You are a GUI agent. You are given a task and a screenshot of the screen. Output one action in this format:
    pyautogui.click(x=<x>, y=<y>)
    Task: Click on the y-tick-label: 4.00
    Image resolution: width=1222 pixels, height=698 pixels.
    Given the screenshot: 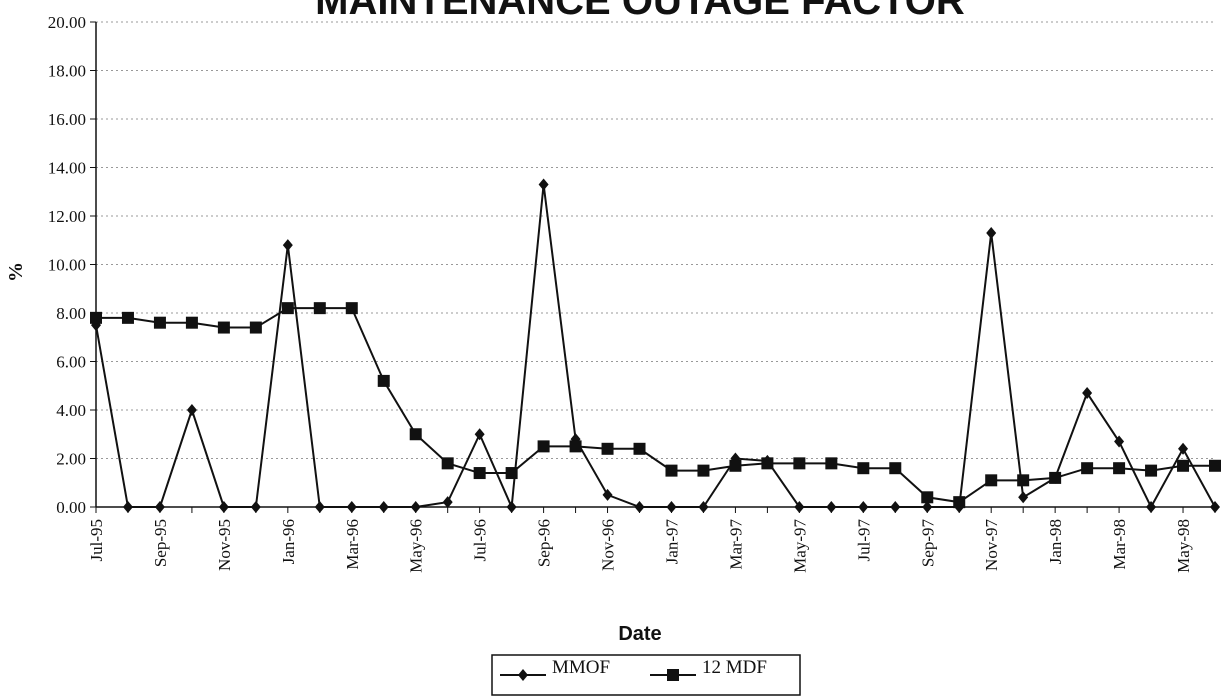 What is the action you would take?
    pyautogui.click(x=71, y=410)
    